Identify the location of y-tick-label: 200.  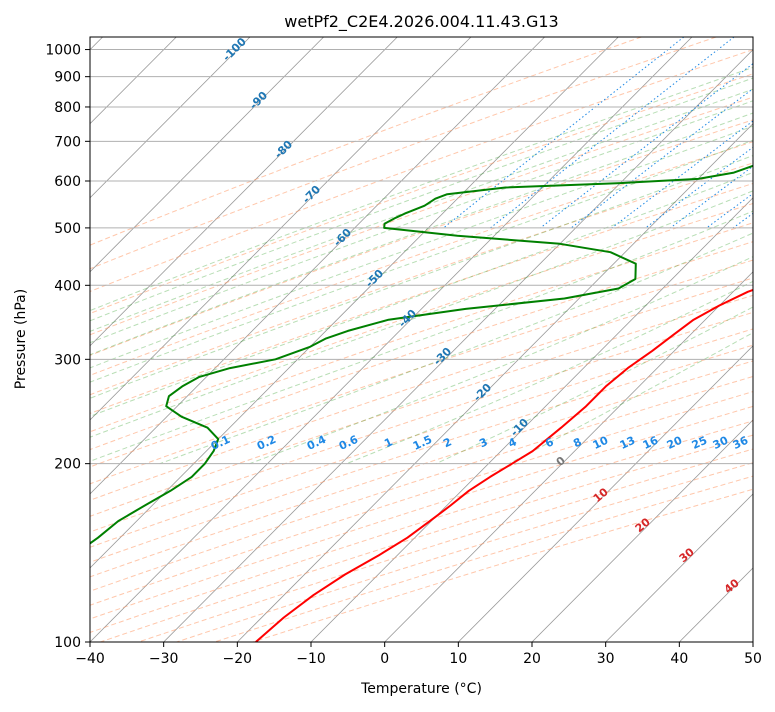
(67, 465).